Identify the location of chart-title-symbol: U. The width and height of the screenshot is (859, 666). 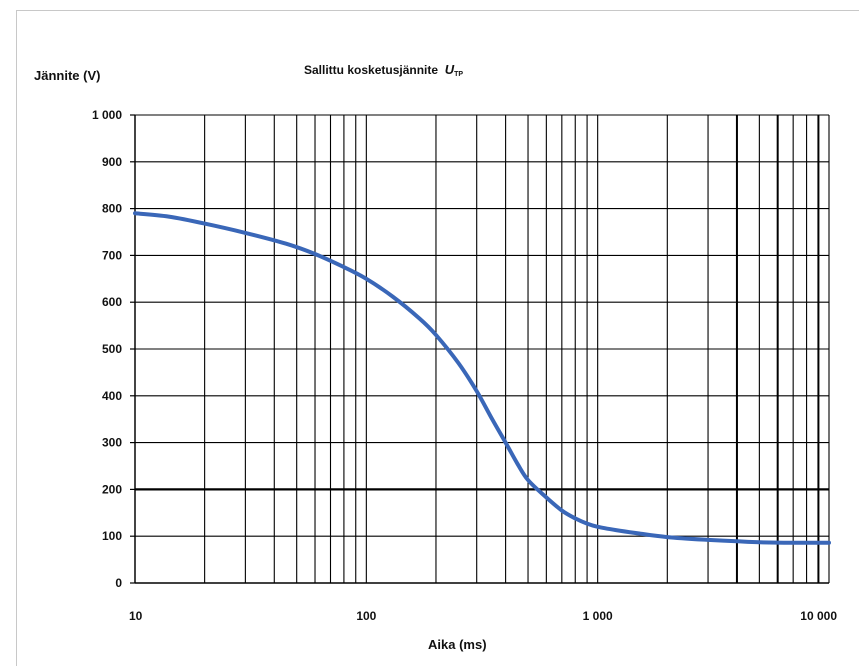
(449, 69).